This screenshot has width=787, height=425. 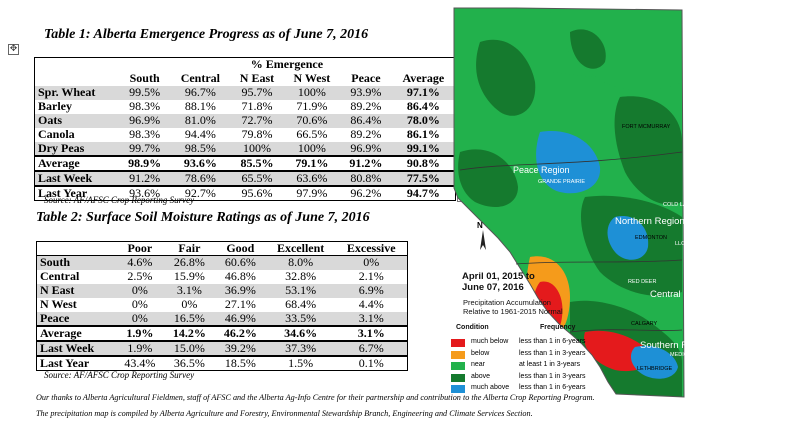 I want to click on table-cell: 78.6%, so click(x=200, y=177).